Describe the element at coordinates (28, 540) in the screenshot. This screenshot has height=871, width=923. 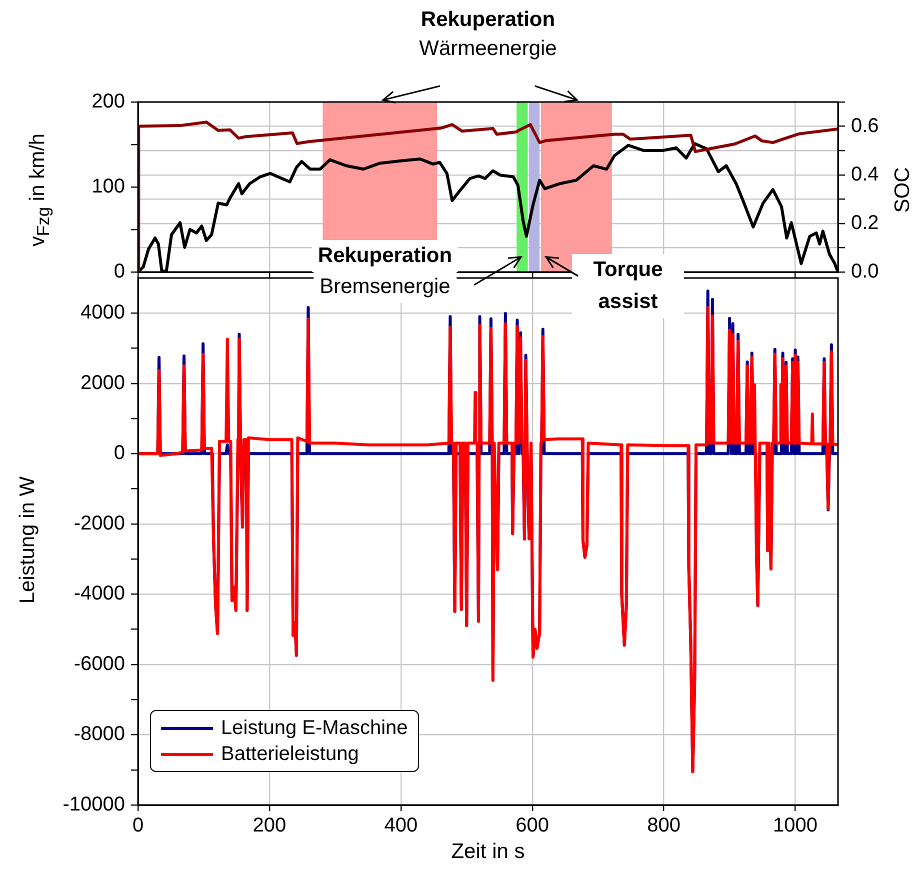
I see `y-axis-title: Leistung in W` at that location.